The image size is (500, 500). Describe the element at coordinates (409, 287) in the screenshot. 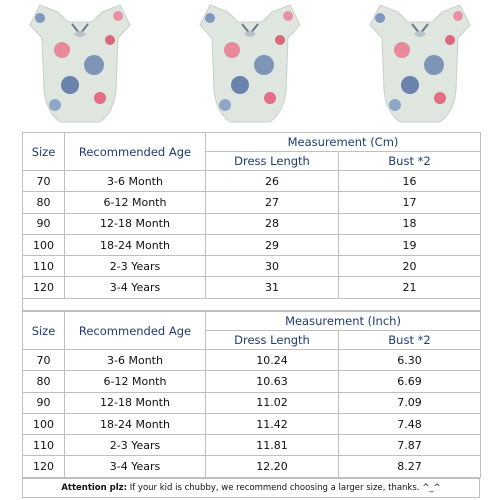

I see `bust-cell: 21` at that location.